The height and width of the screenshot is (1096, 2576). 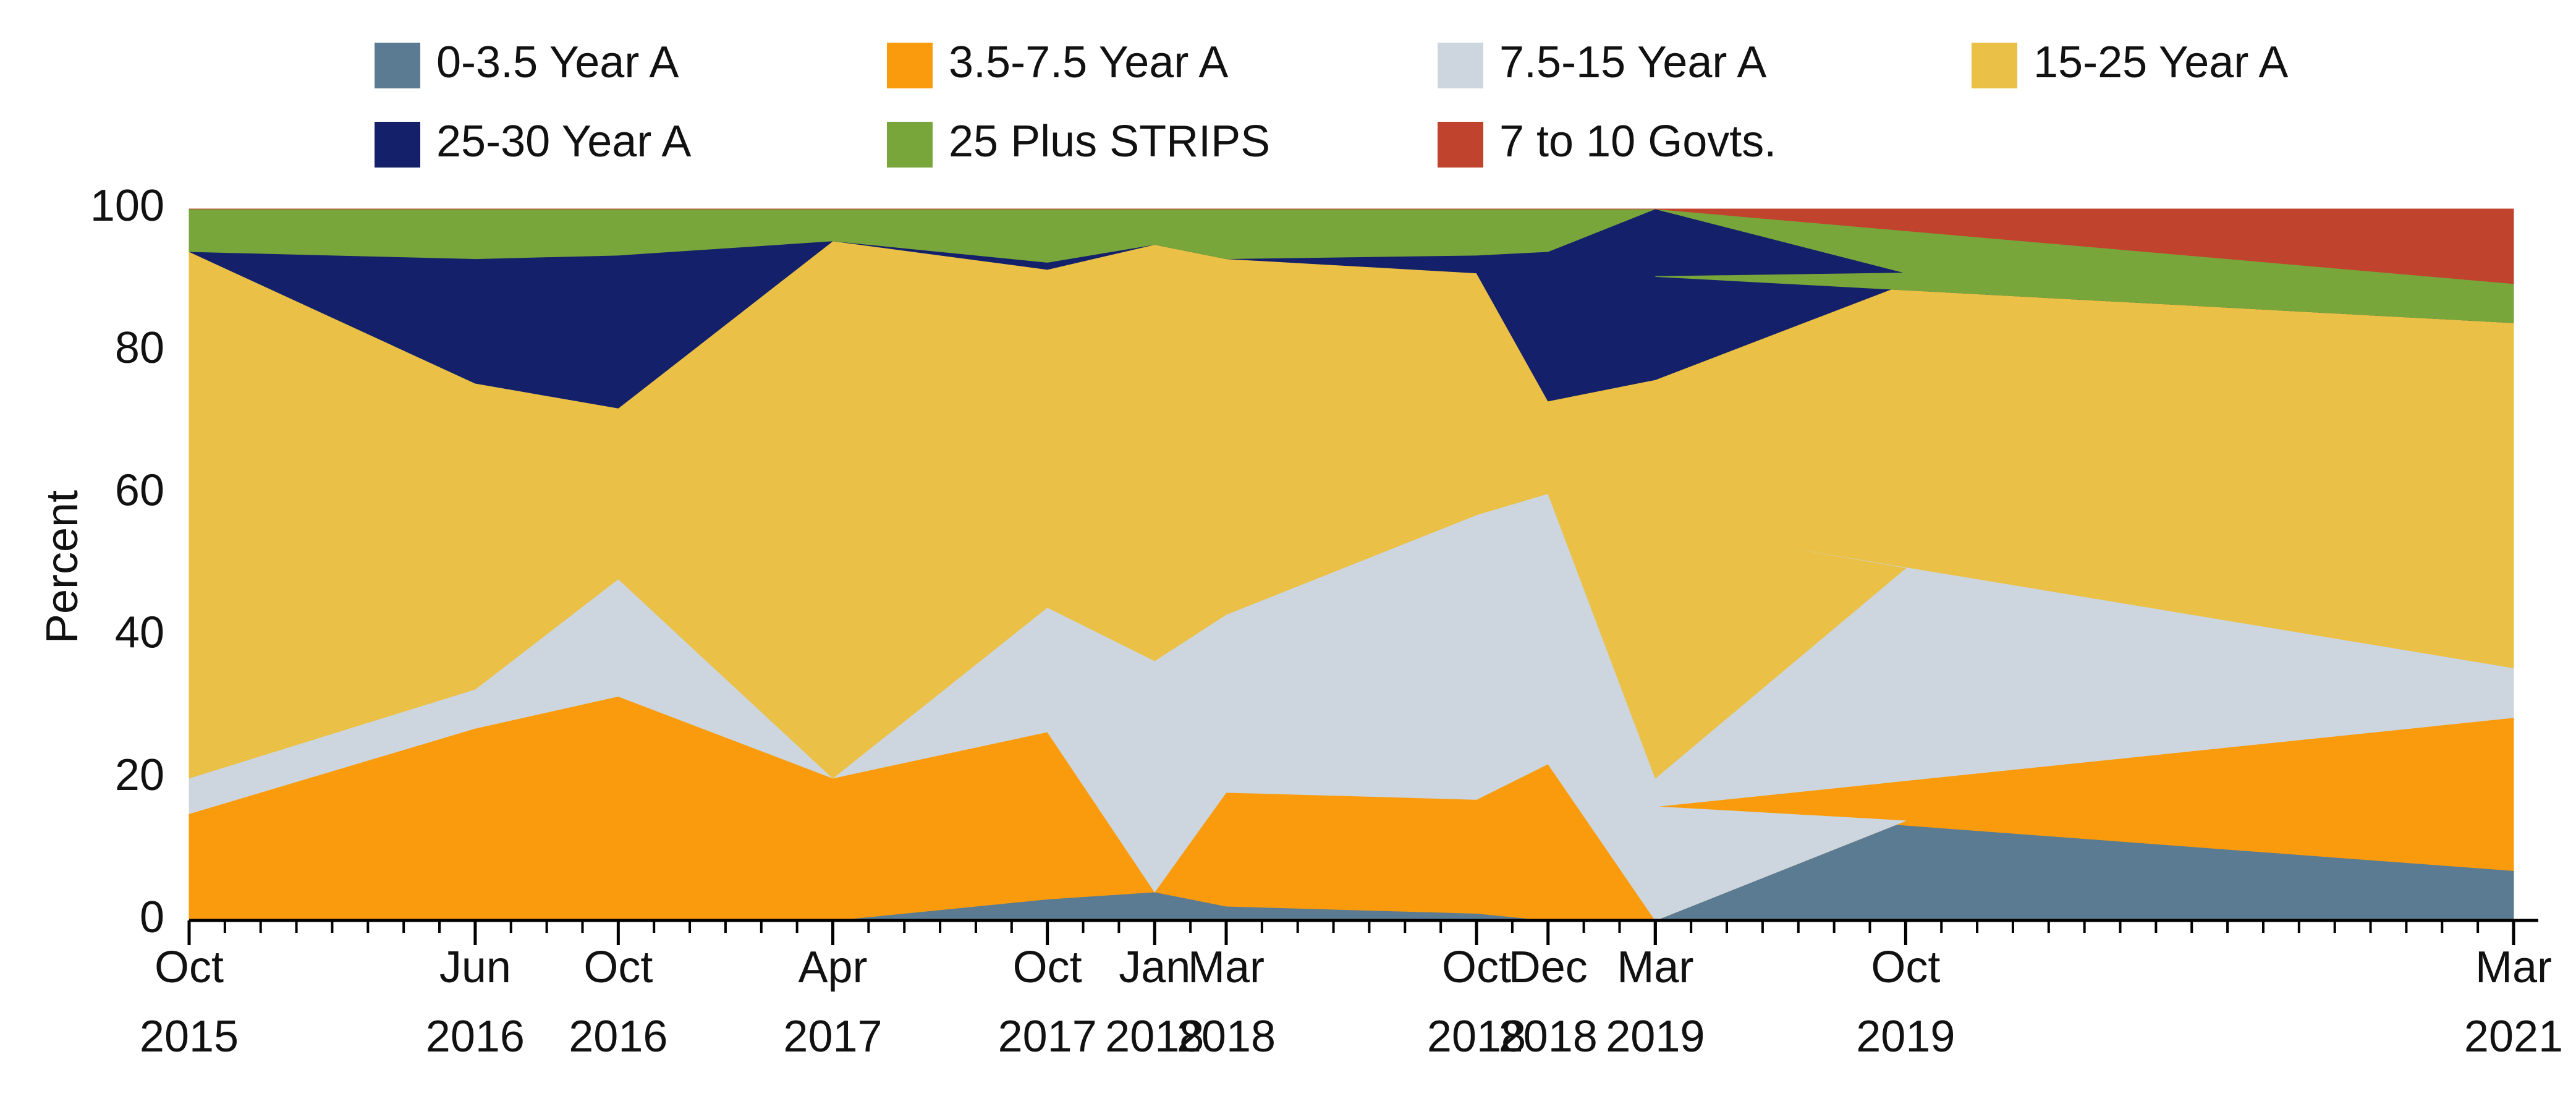 What do you see at coordinates (1088, 62) in the screenshot?
I see `legend-label: 3.5-7.5 Year A` at bounding box center [1088, 62].